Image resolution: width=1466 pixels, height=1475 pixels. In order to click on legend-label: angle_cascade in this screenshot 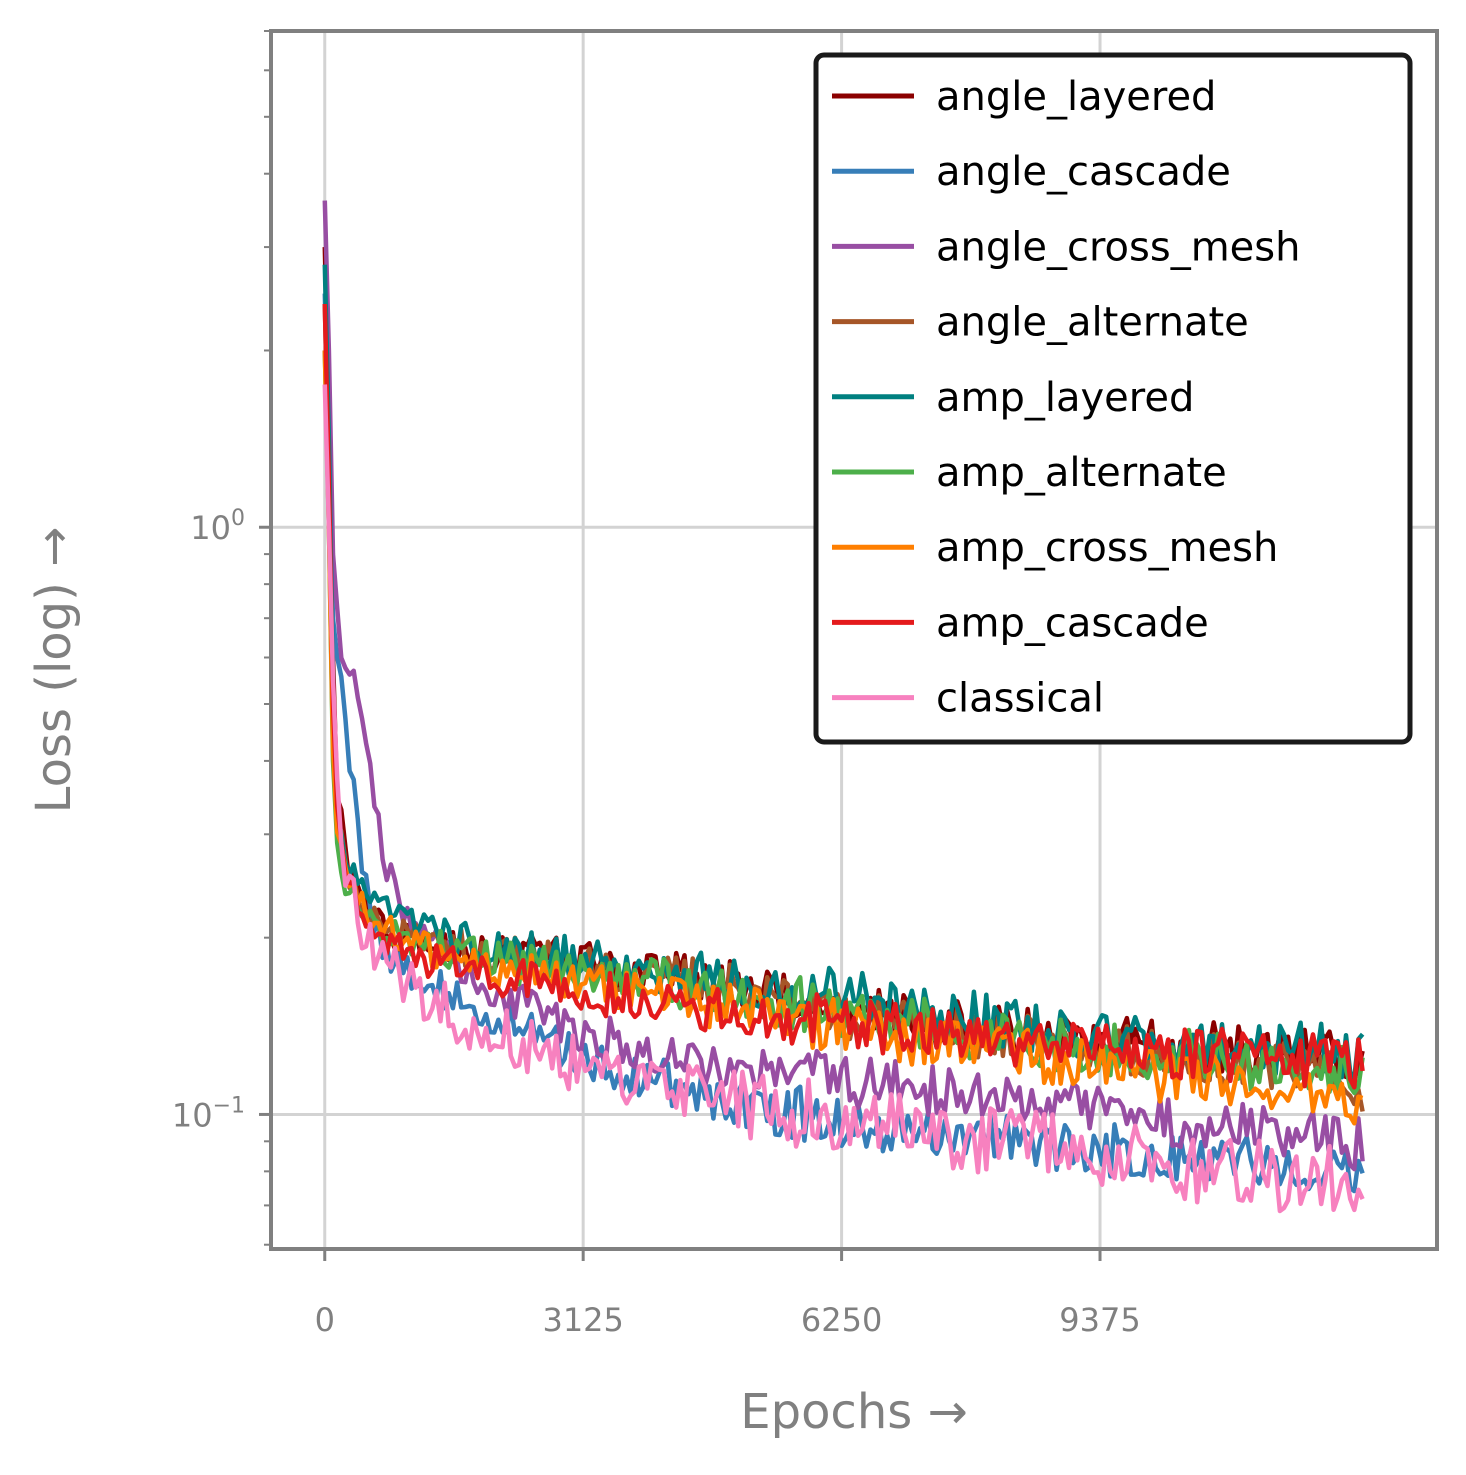, I will do `click(1083, 172)`.